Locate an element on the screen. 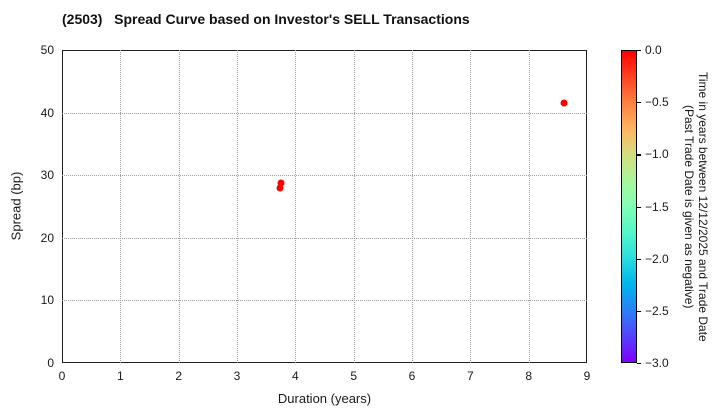  colorbar-tick-label: −1.0 is located at coordinates (657, 154).